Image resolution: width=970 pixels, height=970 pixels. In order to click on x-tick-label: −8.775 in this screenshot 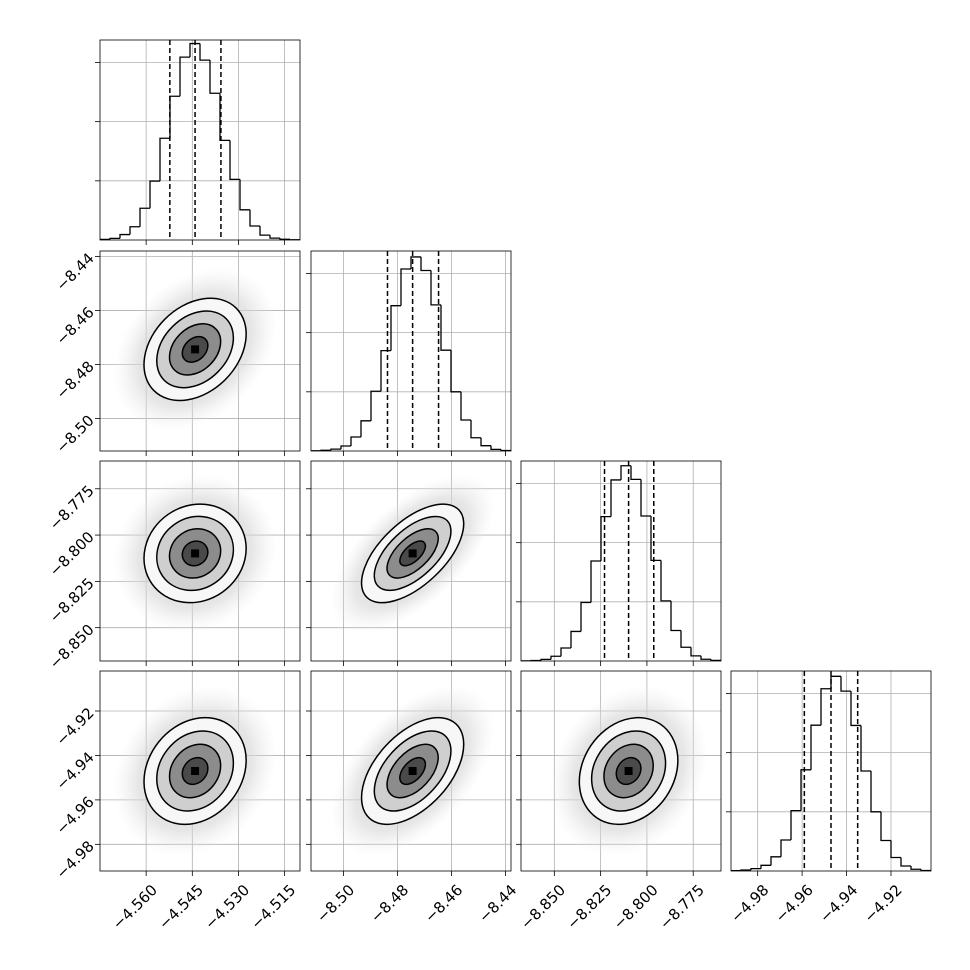, I will do `click(682, 907)`.